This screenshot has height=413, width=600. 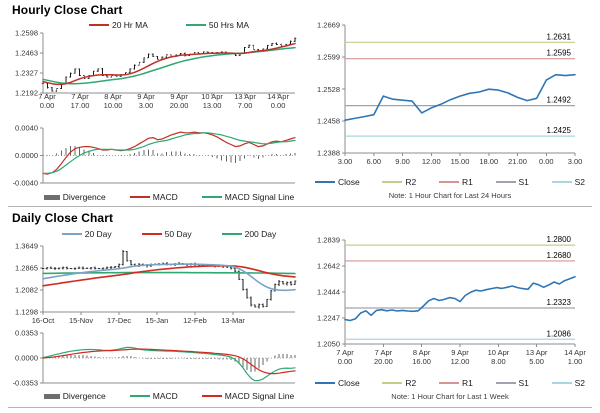 I want to click on svg-text: 1.2327, so click(x=26, y=73).